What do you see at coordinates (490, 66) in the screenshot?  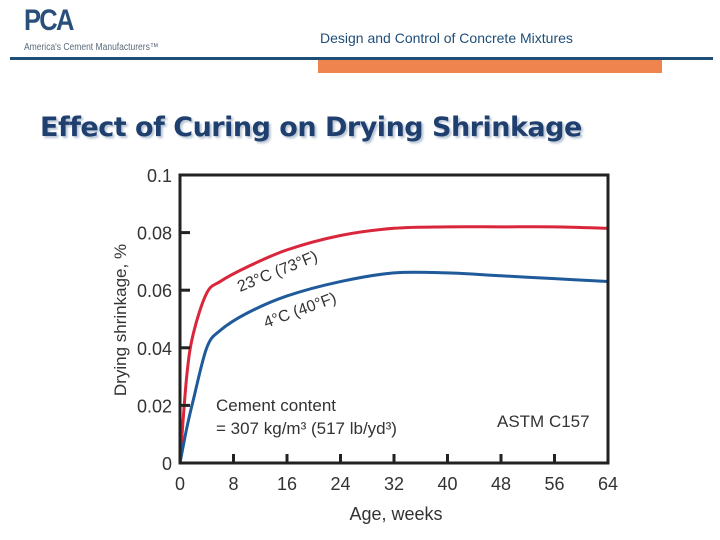 I see `accent-bar` at bounding box center [490, 66].